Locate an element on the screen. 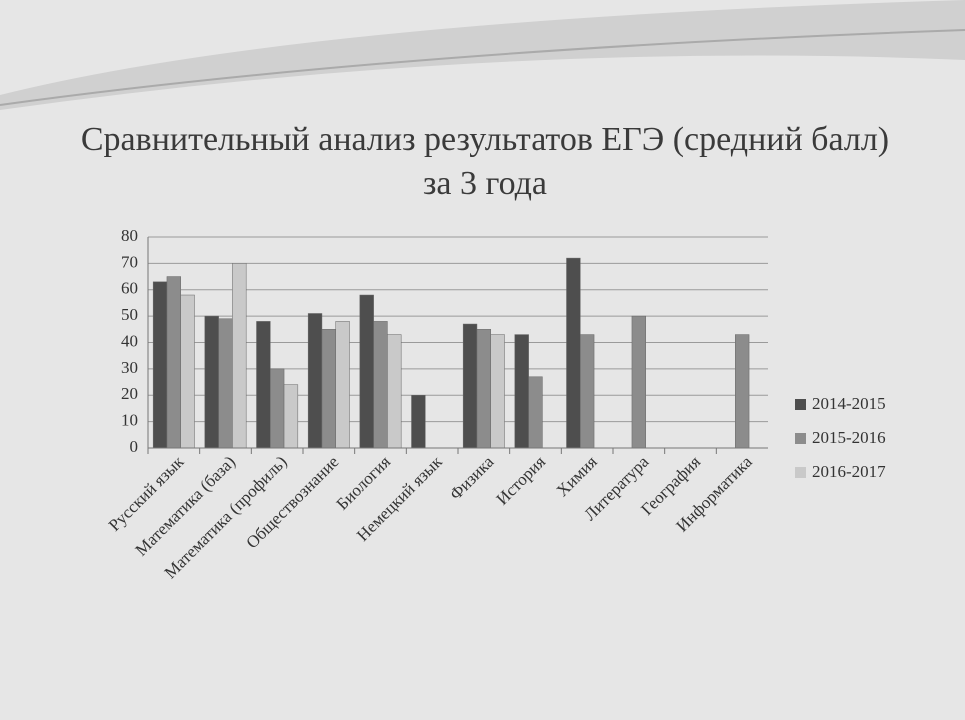 The height and width of the screenshot is (720, 965). y-tick-label: 60 is located at coordinates (129, 288).